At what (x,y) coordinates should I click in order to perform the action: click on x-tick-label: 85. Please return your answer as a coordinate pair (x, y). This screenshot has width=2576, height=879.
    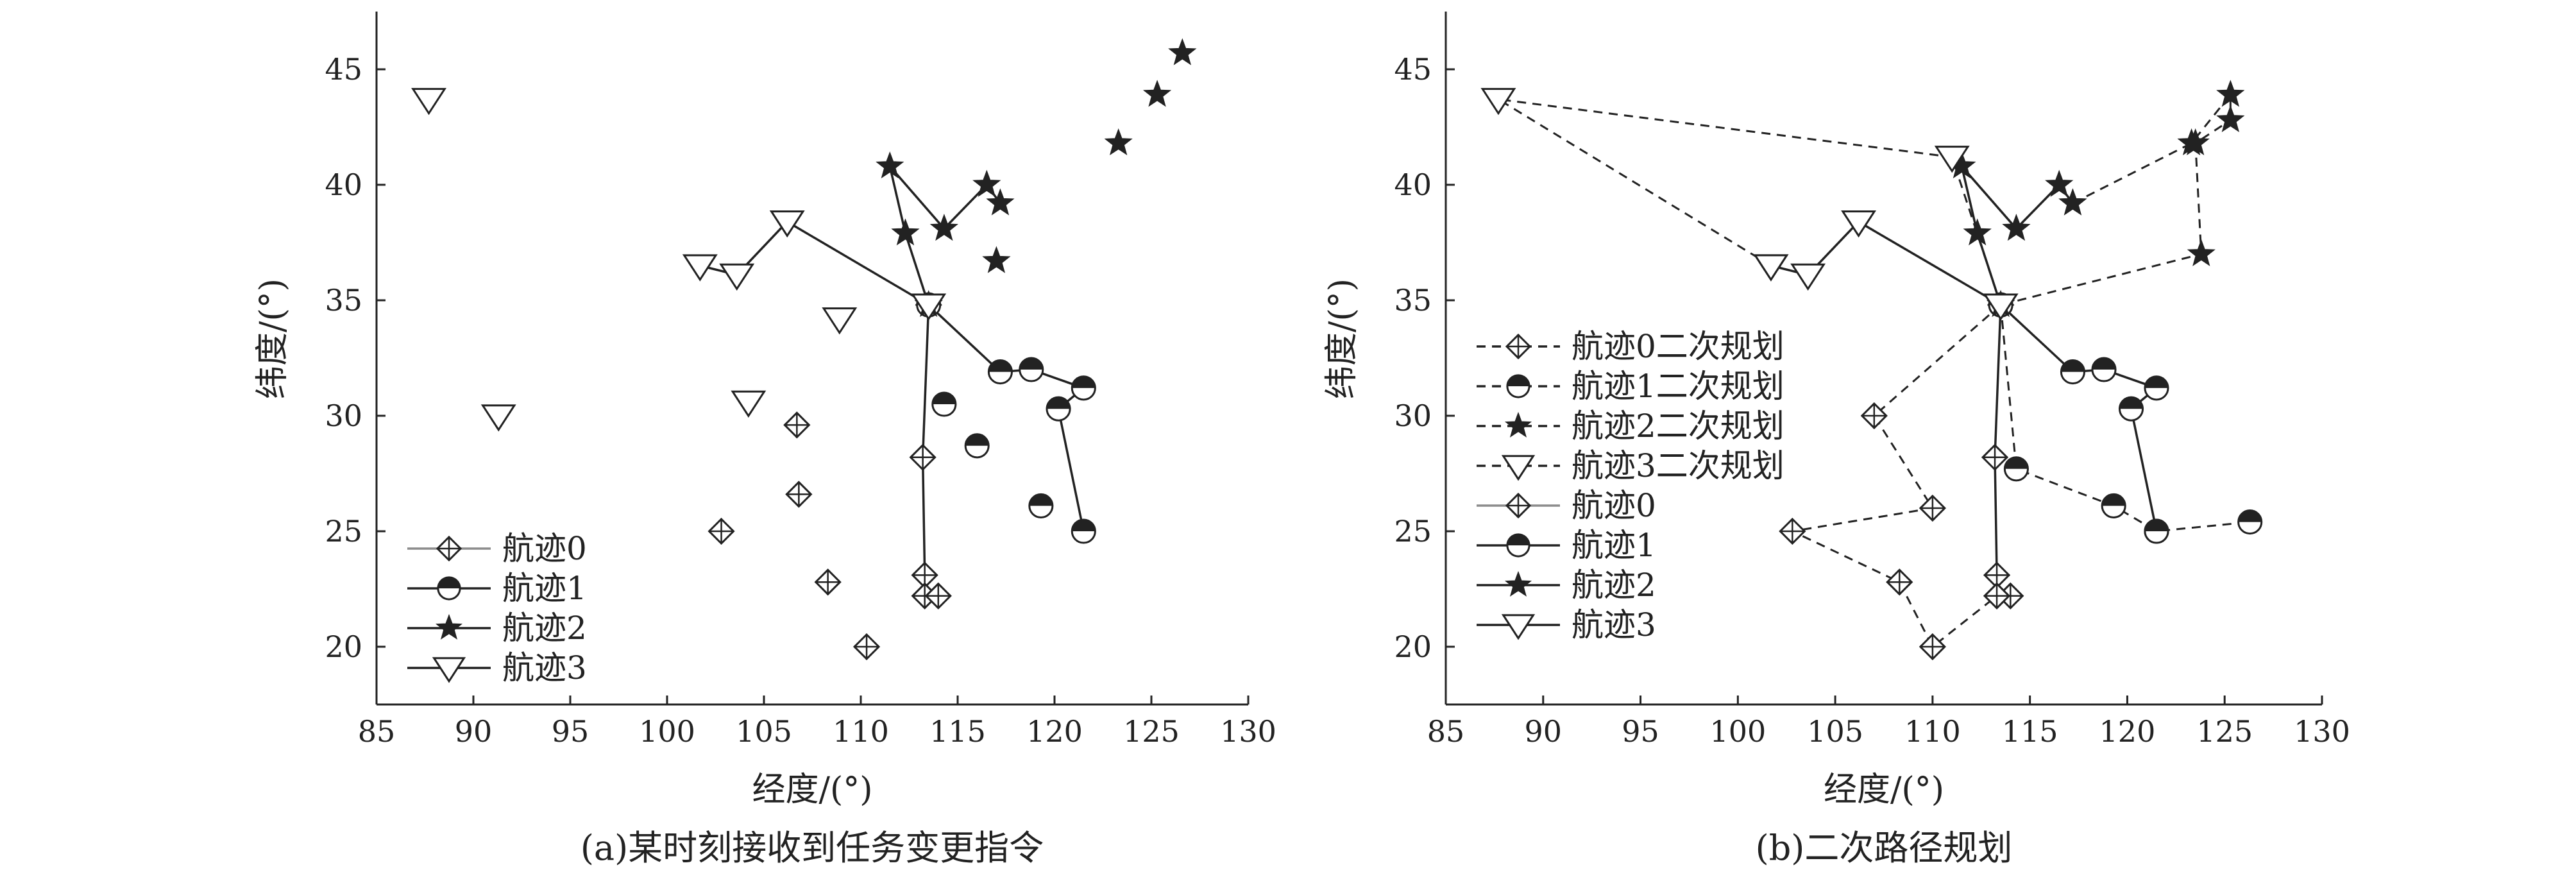
    Looking at the image, I should click on (1446, 731).